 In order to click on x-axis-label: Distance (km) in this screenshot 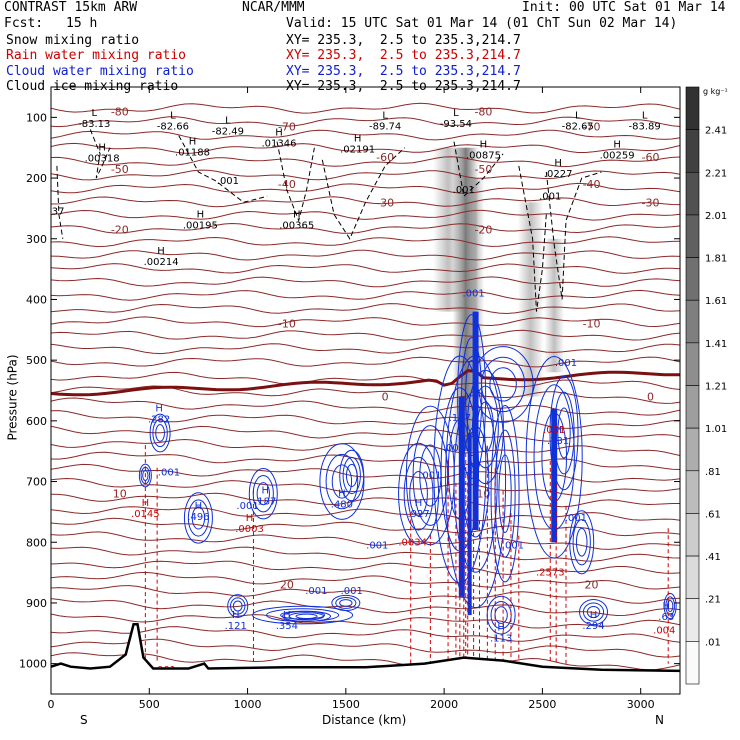, I will do `click(364, 720)`.